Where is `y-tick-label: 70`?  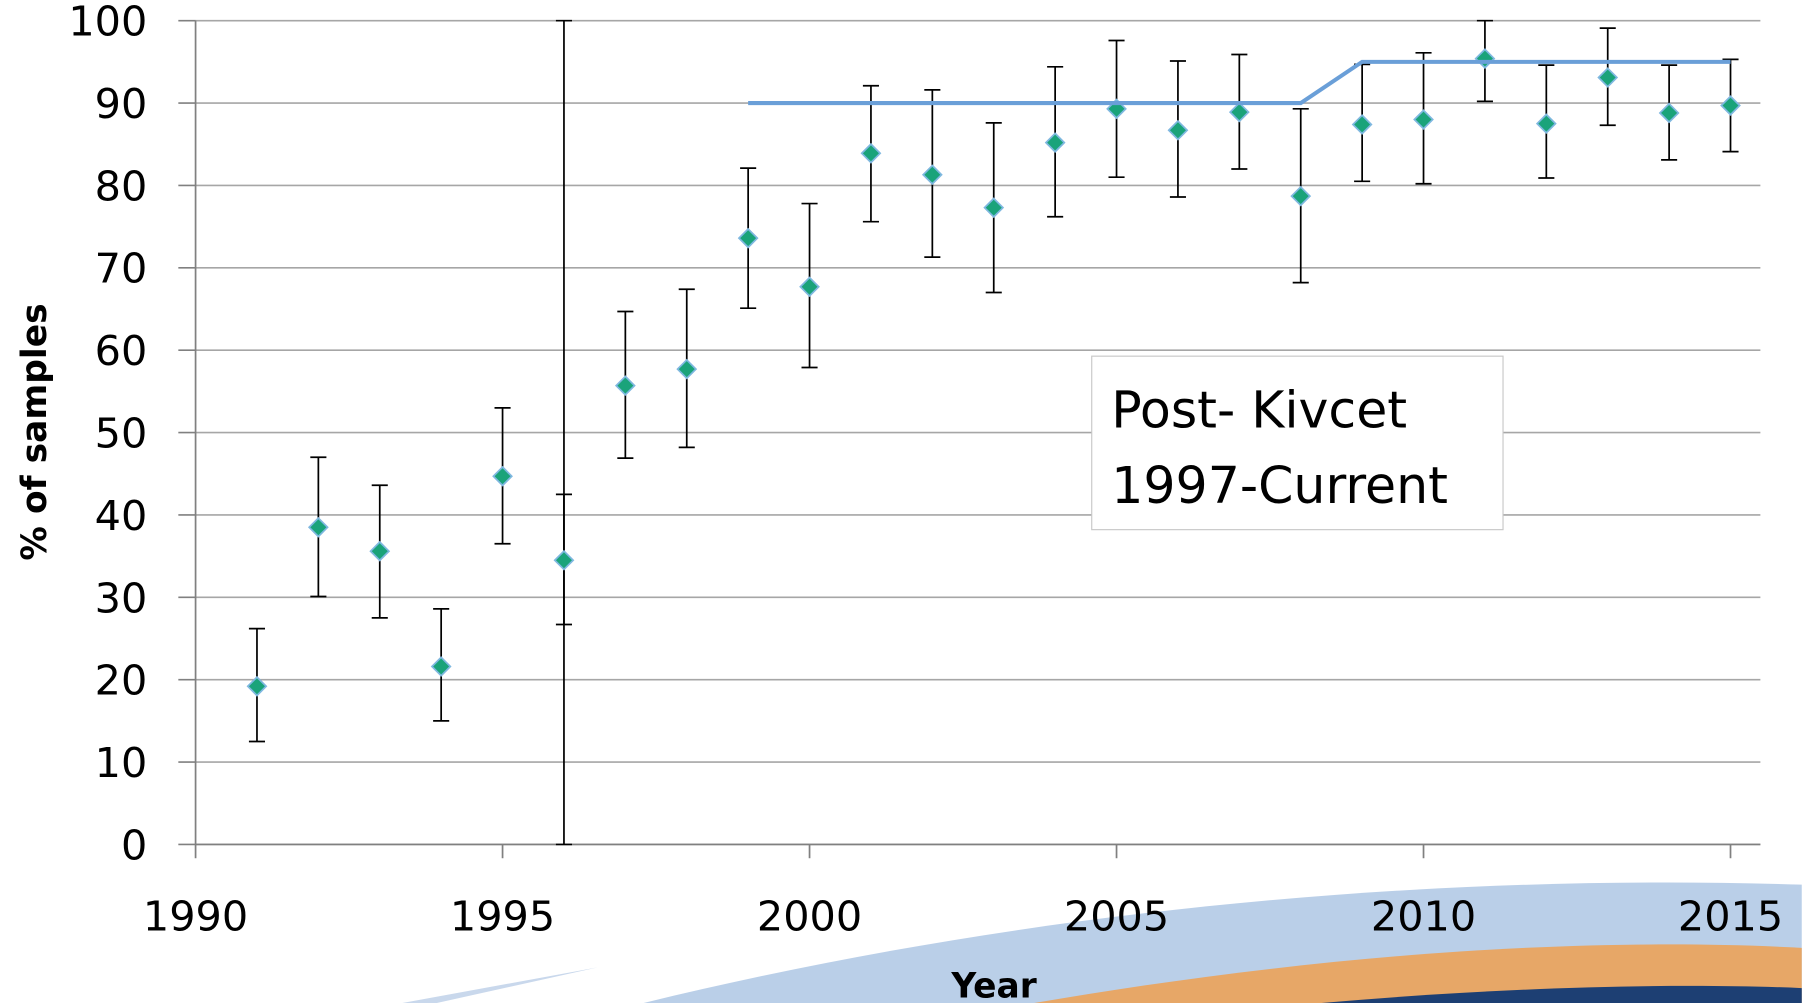
y-tick-label: 70 is located at coordinates (121, 269).